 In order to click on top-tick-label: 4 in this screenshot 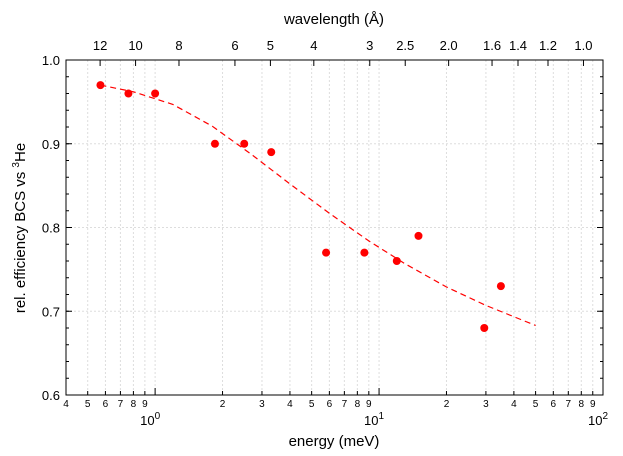, I will do `click(313, 45)`.